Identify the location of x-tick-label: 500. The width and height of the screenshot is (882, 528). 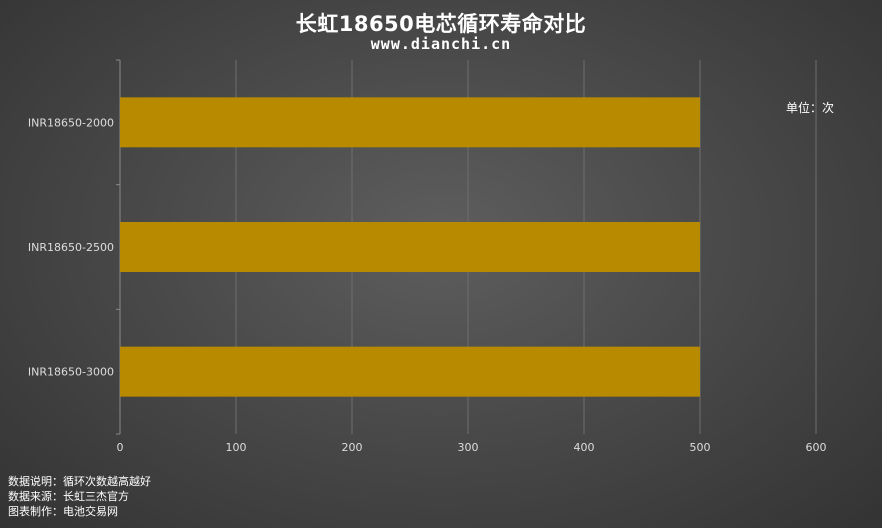
(700, 447).